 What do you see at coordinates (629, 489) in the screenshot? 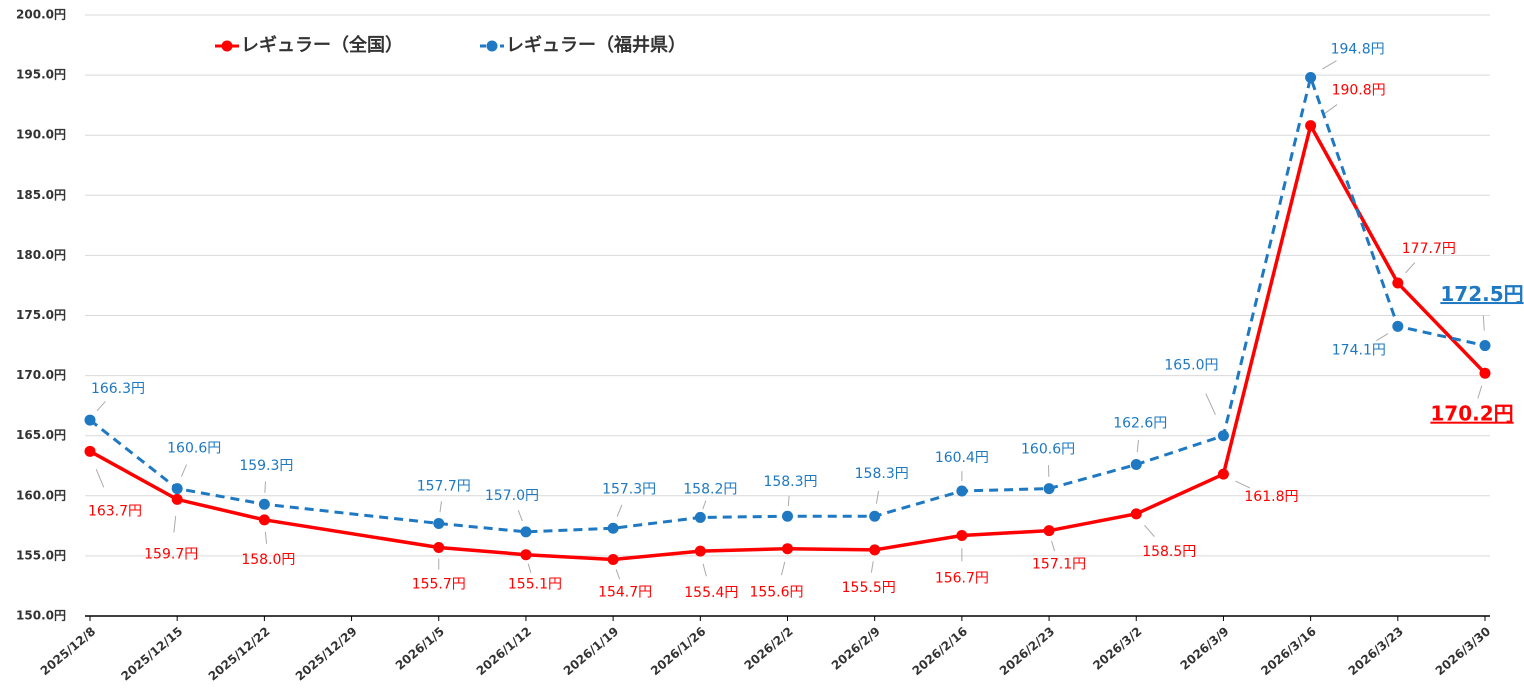
I see `data-label: 157.3円` at bounding box center [629, 489].